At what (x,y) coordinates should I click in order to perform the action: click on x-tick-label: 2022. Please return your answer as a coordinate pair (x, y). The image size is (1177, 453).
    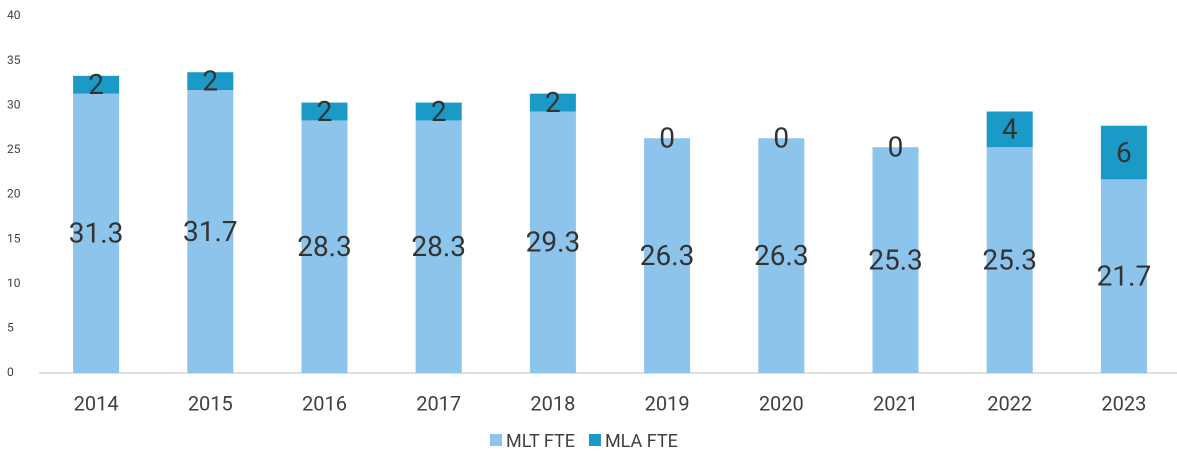
    Looking at the image, I should click on (1009, 403).